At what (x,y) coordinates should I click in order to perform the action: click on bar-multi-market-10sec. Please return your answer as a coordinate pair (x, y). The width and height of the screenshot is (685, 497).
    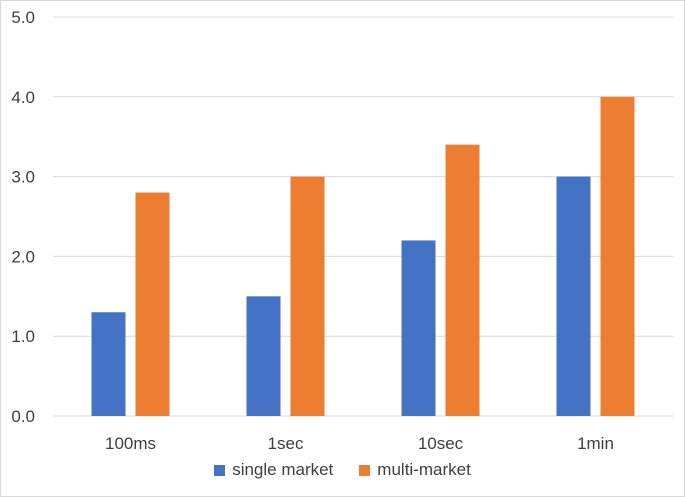
    Looking at the image, I should click on (462, 280).